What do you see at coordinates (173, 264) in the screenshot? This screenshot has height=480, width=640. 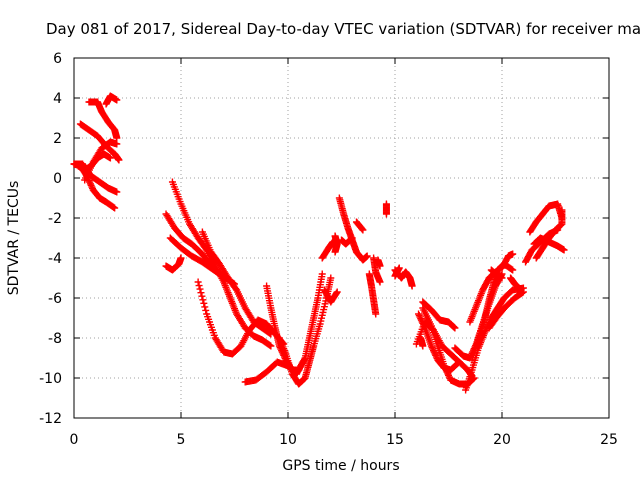 I see `series-arc-h` at bounding box center [173, 264].